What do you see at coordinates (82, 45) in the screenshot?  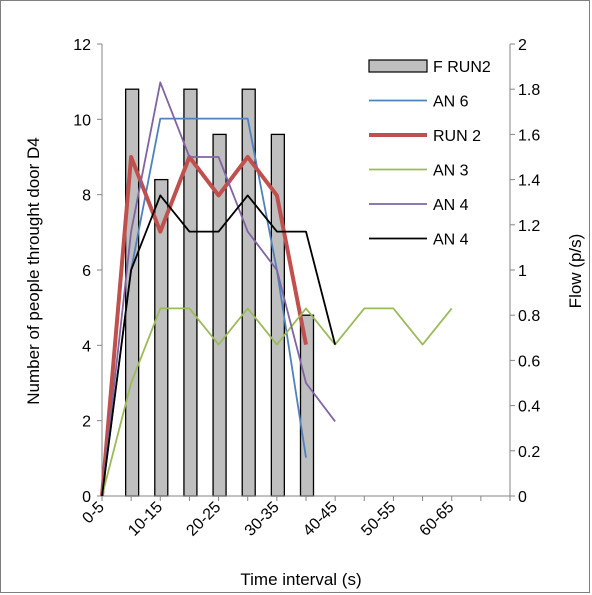 I see `y-tick-label: 12` at bounding box center [82, 45].